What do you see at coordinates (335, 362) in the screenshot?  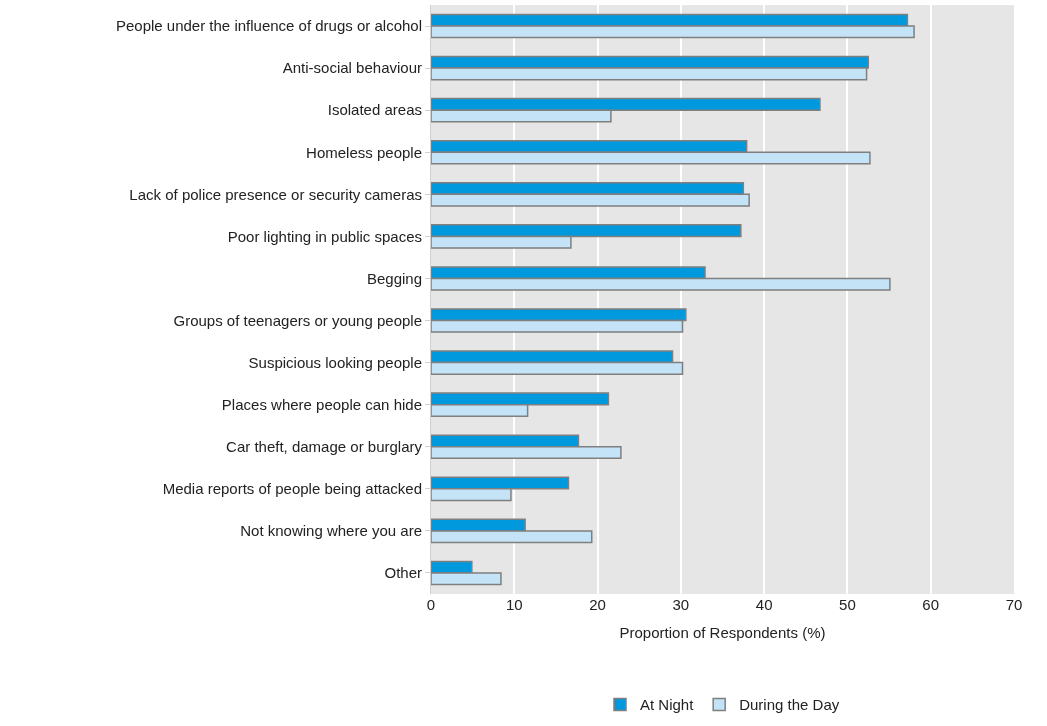 I see `y-tick-label: Suspicious looking people` at bounding box center [335, 362].